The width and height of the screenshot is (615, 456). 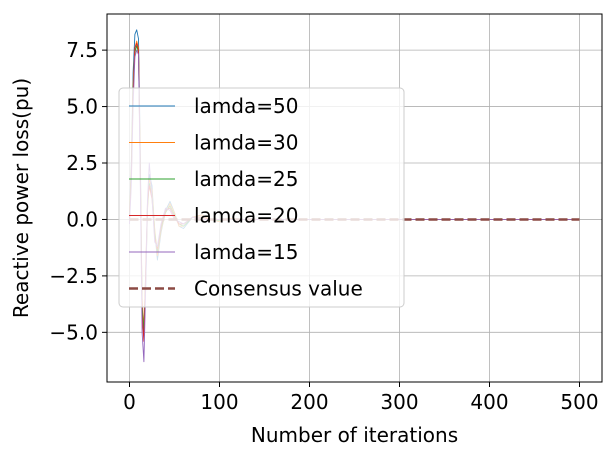 I want to click on y-tick-label: 7.5, so click(x=82, y=50).